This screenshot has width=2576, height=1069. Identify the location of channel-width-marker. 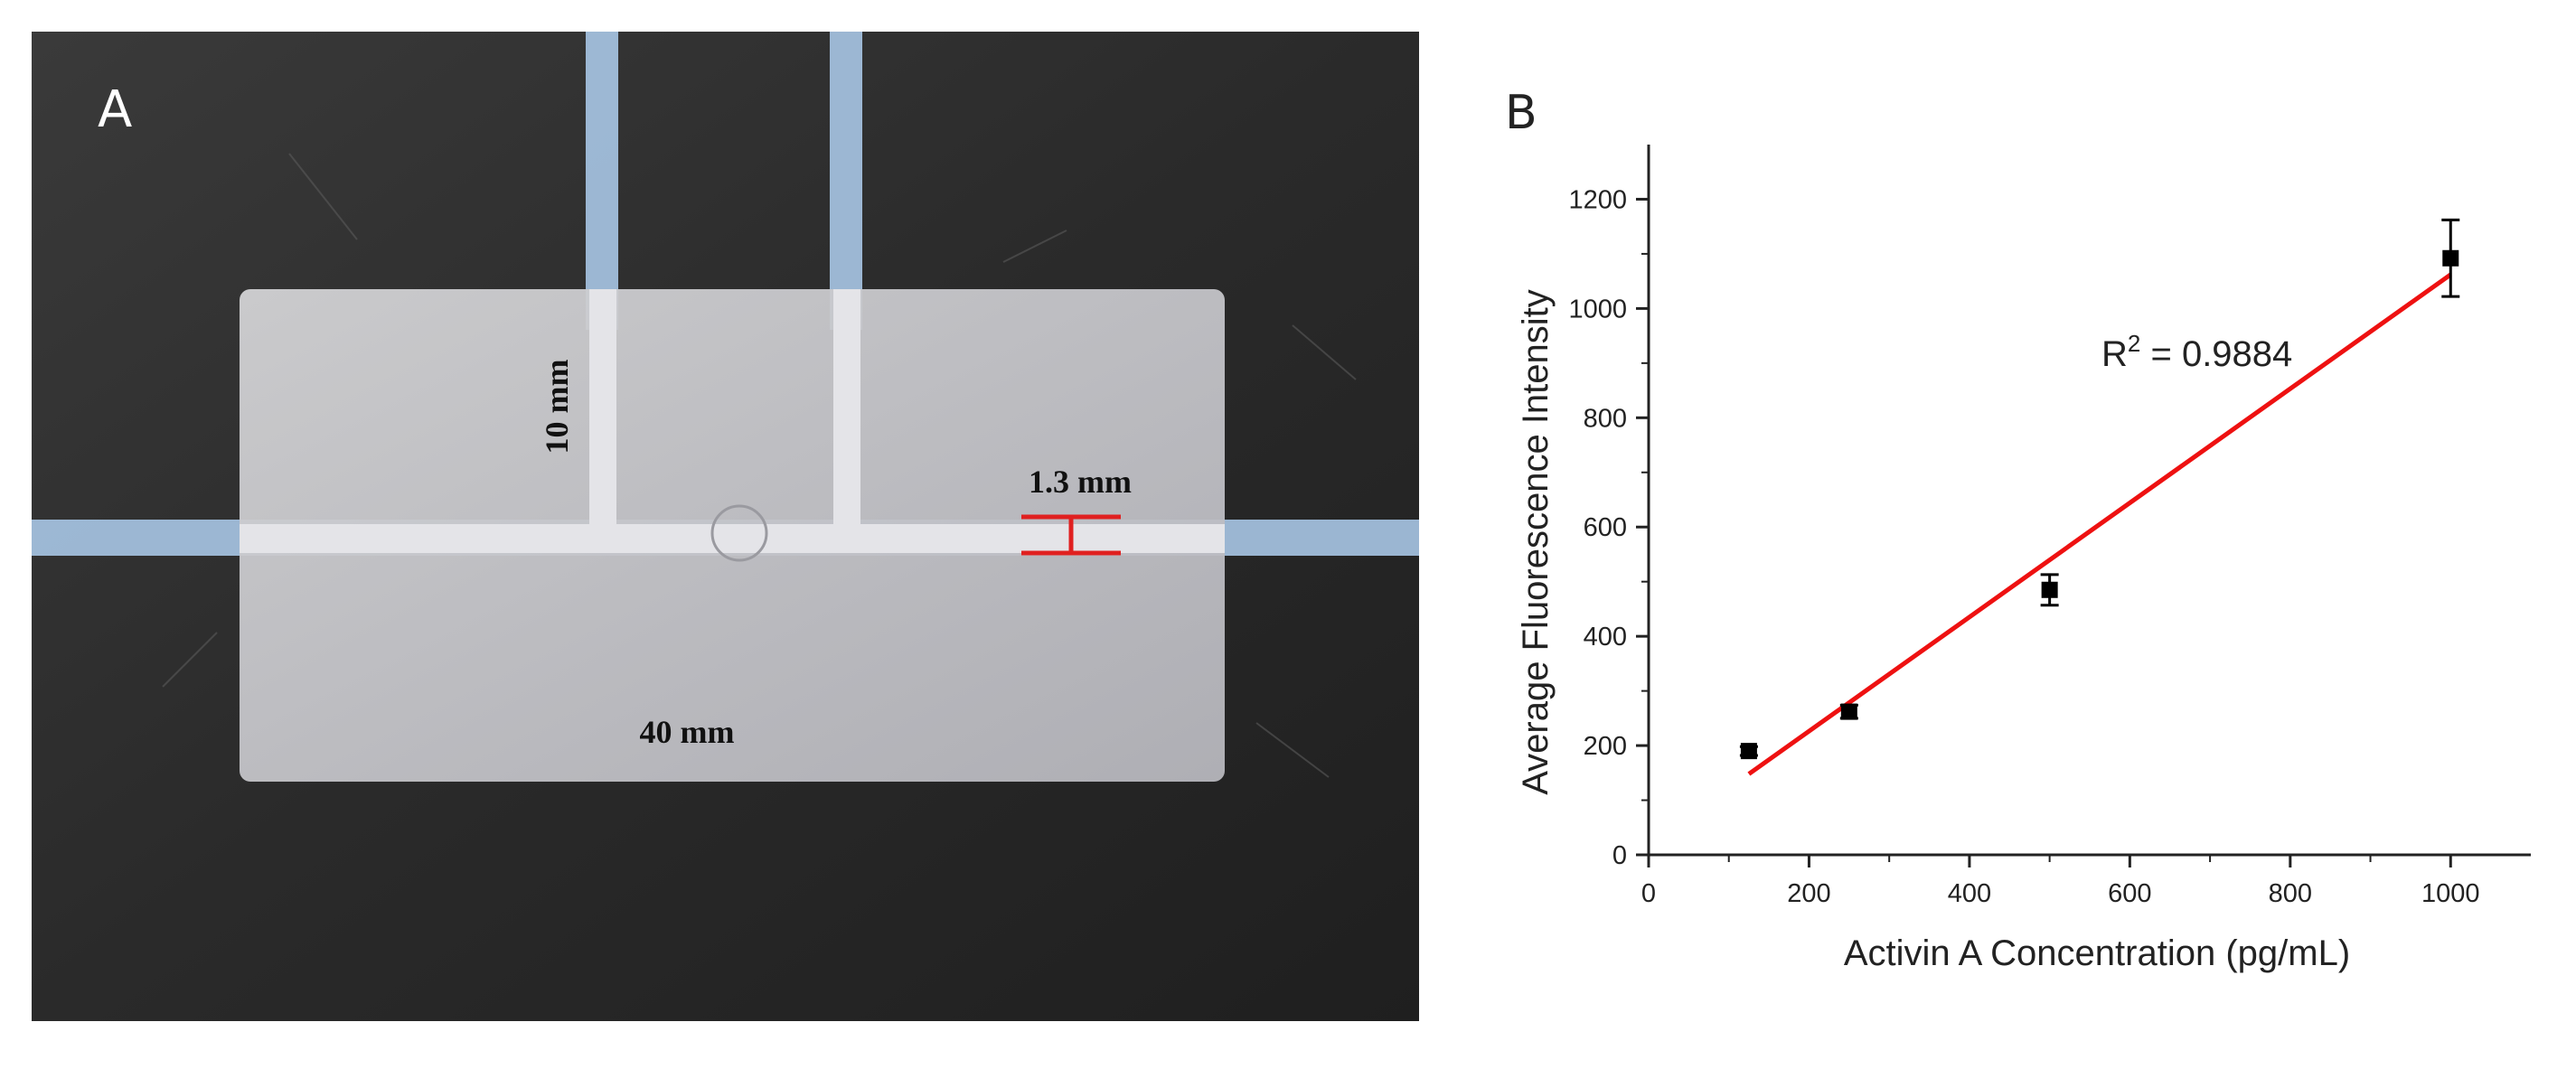
(1071, 535).